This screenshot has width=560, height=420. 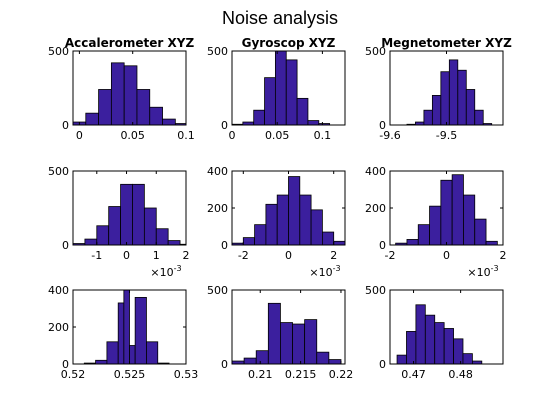 What do you see at coordinates (260, 374) in the screenshot?
I see `x-tick-label: 0.21` at bounding box center [260, 374].